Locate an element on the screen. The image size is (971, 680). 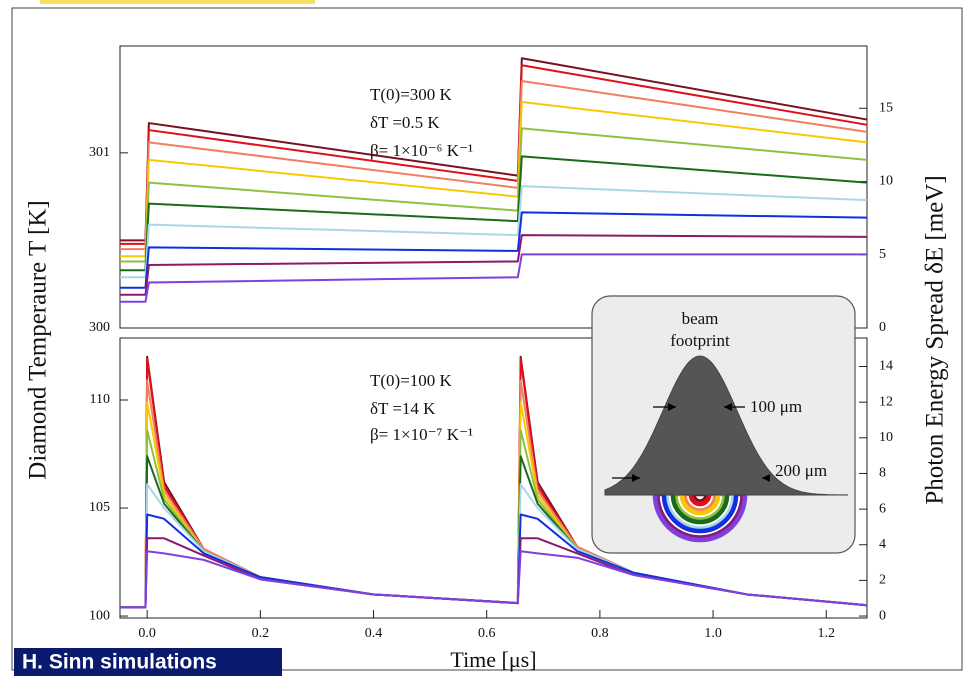
credit: H. Sinn simulations is located at coordinates (119, 662).